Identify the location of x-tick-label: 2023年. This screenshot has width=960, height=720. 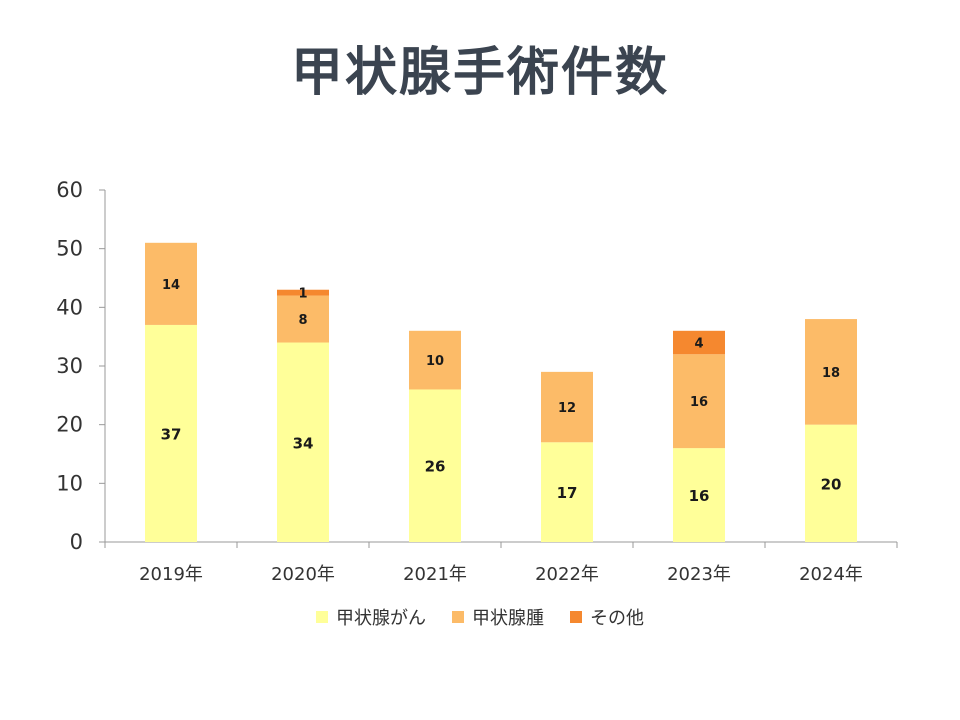
(699, 574).